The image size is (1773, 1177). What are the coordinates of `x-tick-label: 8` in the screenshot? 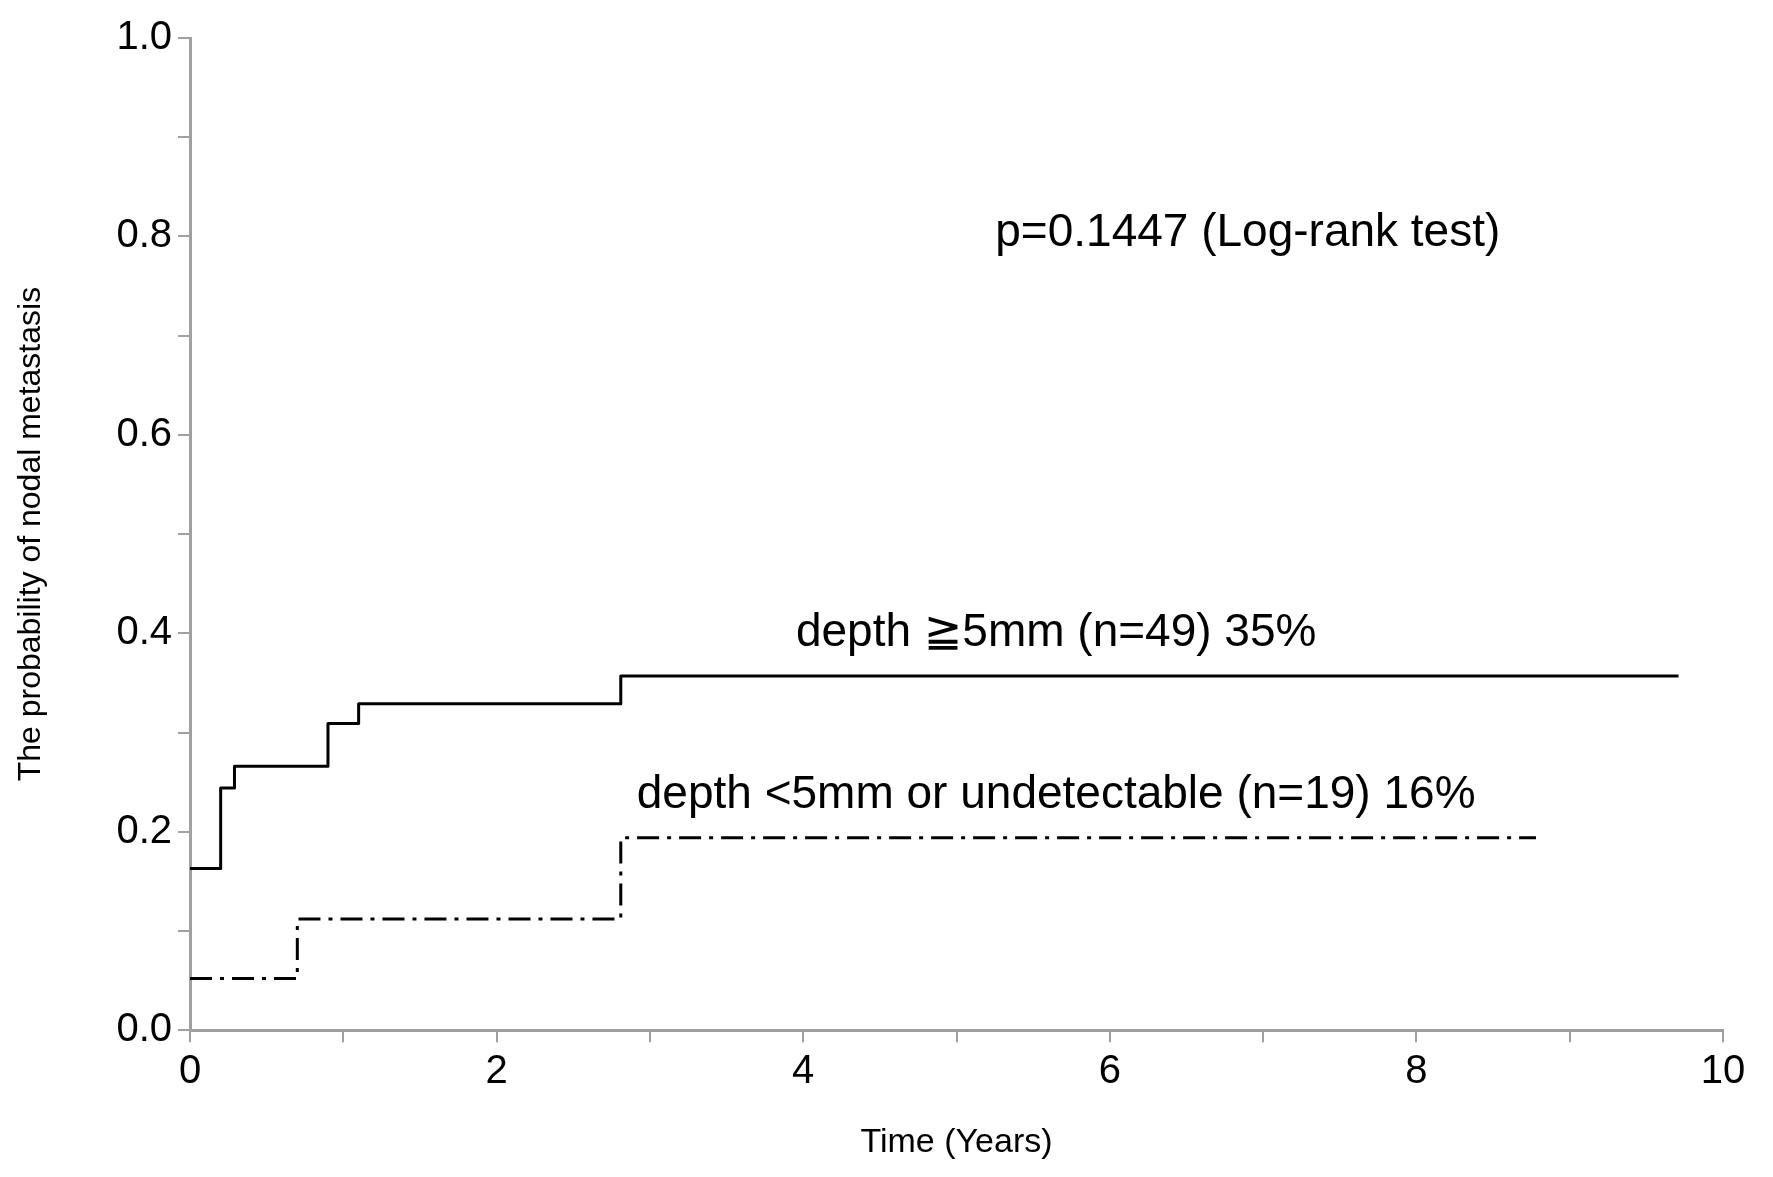 It's located at (1416, 1069).